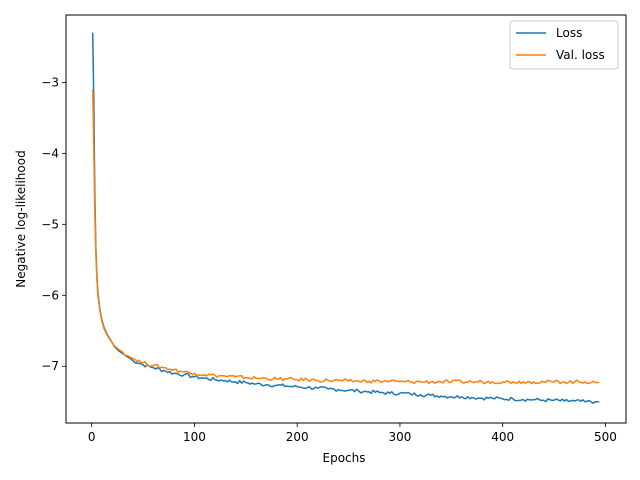 Image resolution: width=640 pixels, height=480 pixels. I want to click on legend-label-loss: Loss, so click(569, 33).